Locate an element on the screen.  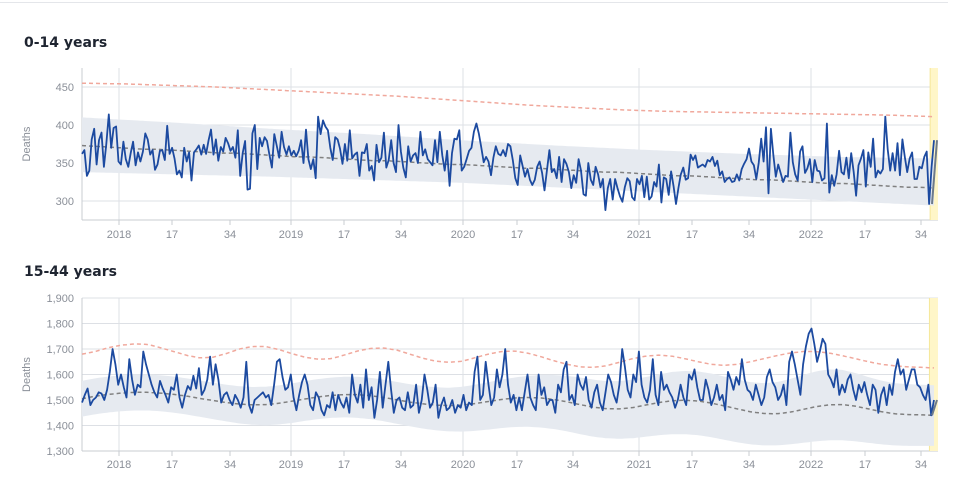
y-tick-label: 1,500 is located at coordinates (60, 401).